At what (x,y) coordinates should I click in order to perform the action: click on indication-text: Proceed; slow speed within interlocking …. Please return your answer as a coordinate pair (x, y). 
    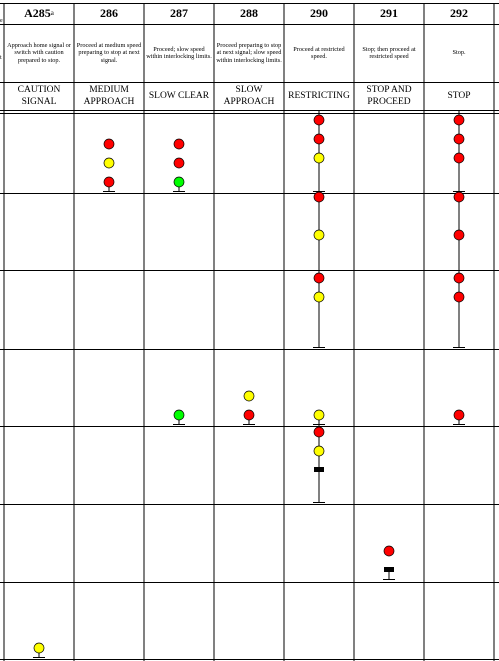
    Looking at the image, I should click on (179, 52).